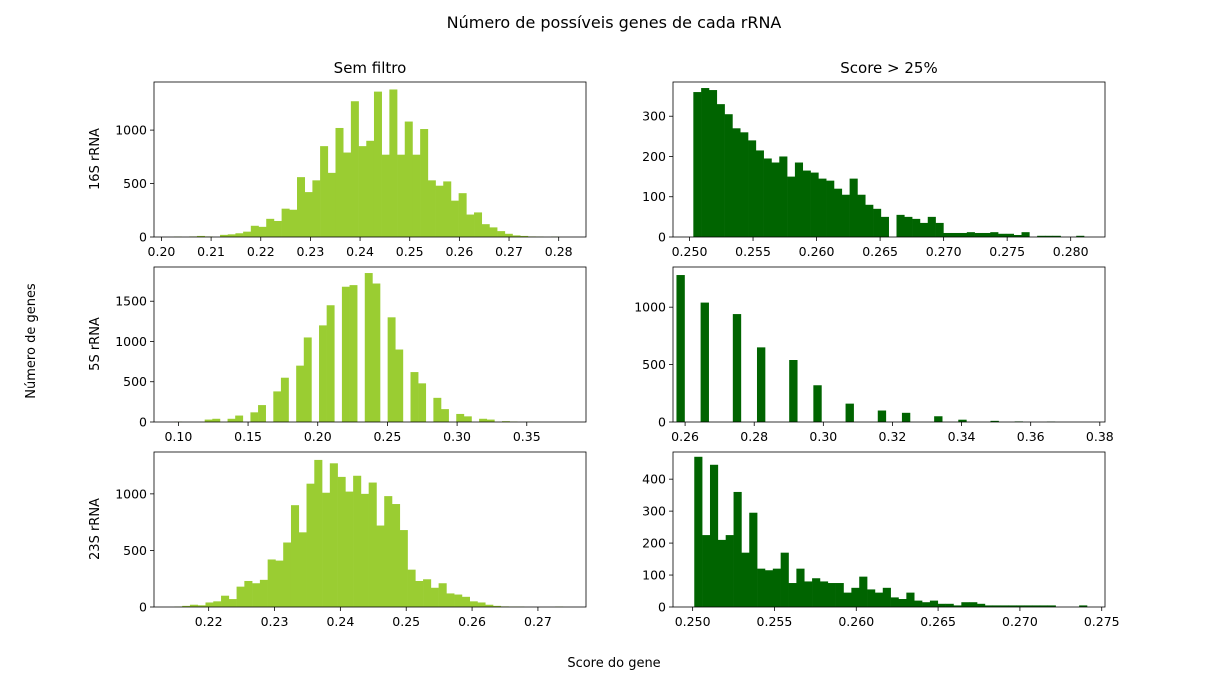 The width and height of the screenshot is (1228, 681). What do you see at coordinates (410, 251) in the screenshot?
I see `x-tick-label: 0.25` at bounding box center [410, 251].